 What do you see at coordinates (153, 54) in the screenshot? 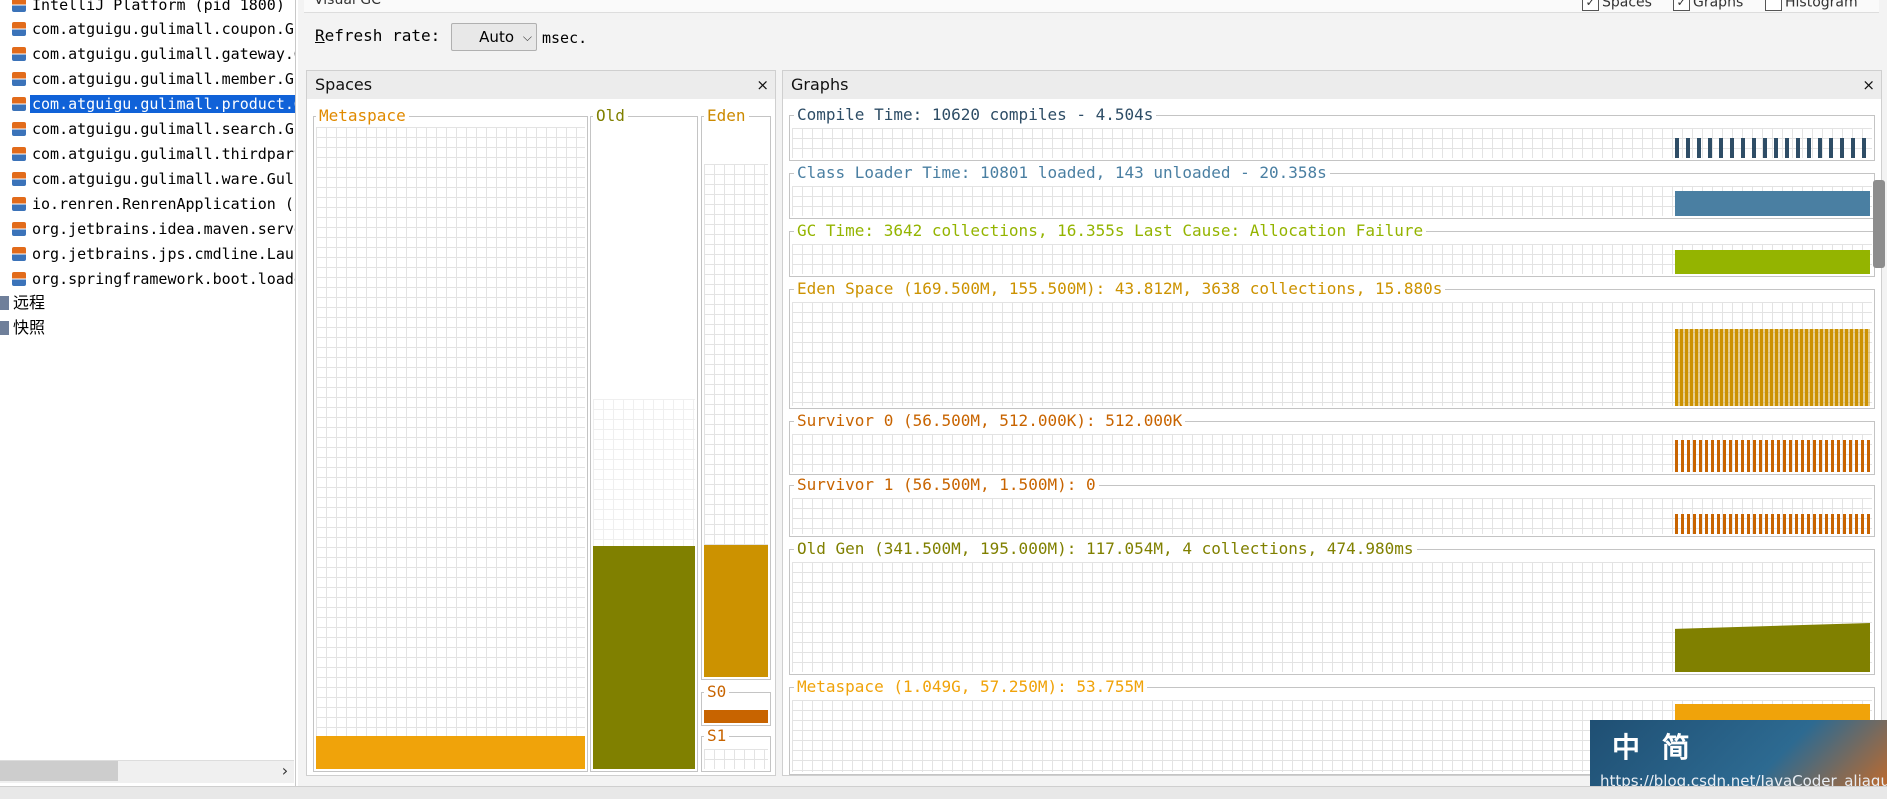
I see `tree-item: com.atguigu.gulimall.gateway.G` at bounding box center [153, 54].